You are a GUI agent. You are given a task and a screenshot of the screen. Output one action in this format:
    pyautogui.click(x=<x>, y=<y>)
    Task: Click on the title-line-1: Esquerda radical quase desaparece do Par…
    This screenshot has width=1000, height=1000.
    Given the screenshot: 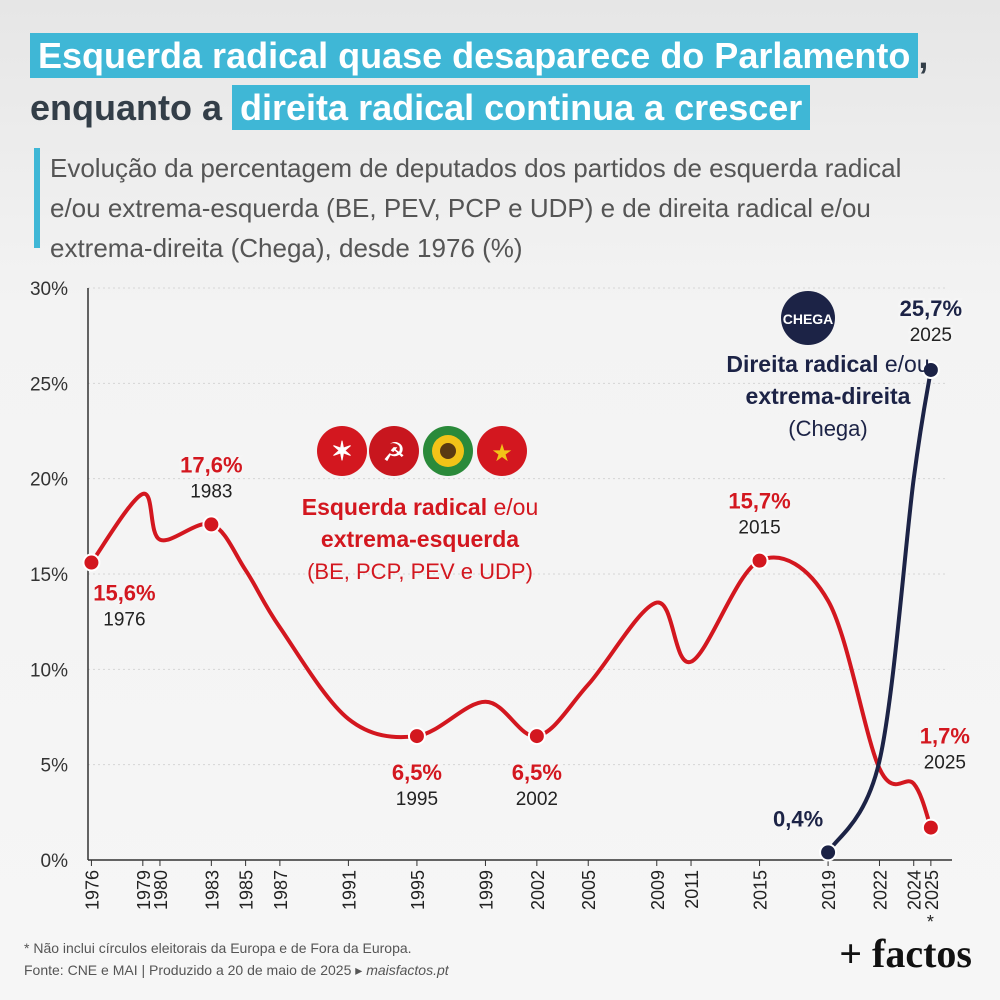 What is the action you would take?
    pyautogui.click(x=479, y=55)
    